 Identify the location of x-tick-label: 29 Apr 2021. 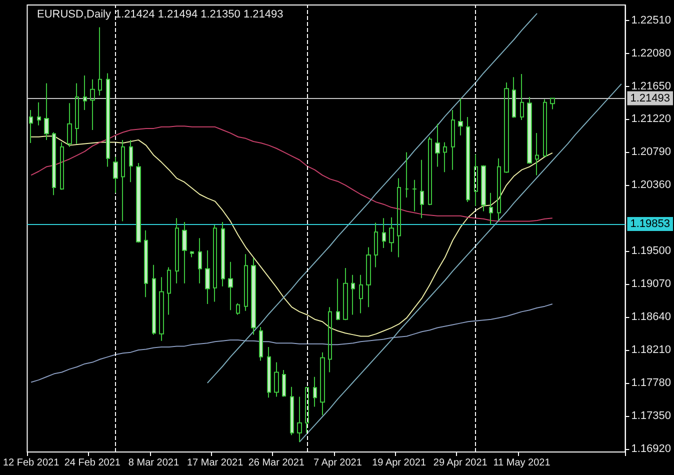
(460, 463).